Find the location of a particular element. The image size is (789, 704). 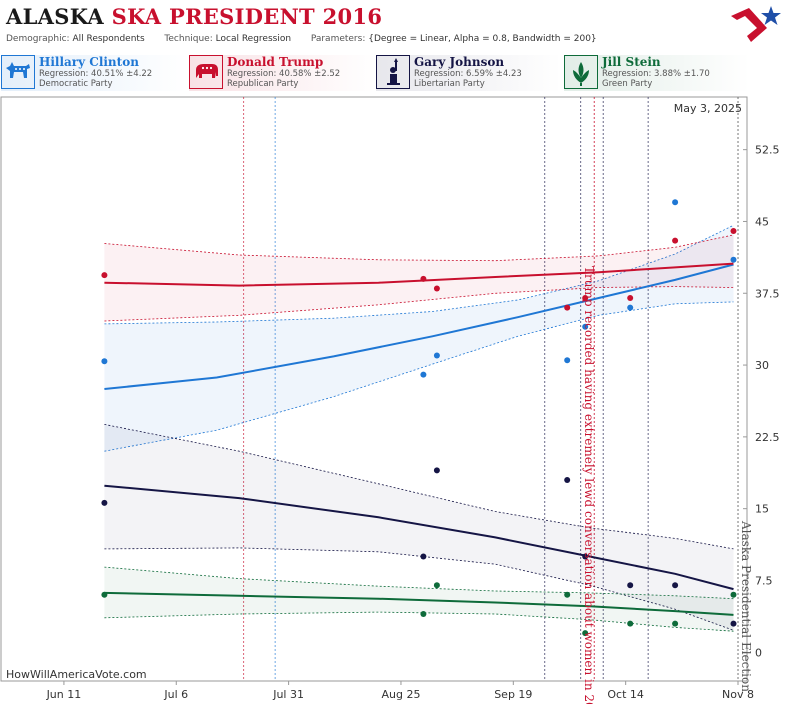

x-tick-label: Jun 11 is located at coordinates (64, 694).